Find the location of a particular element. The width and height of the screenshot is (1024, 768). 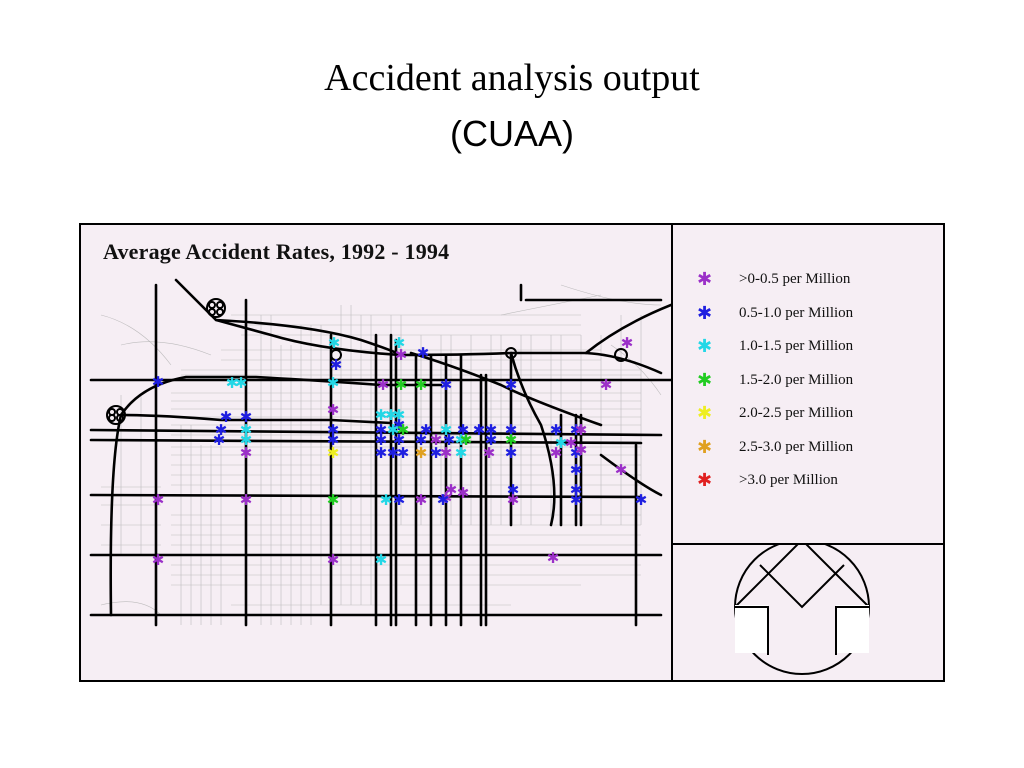

legend-item: ✱ 2.0-2.5 per Million is located at coordinates (808, 421).